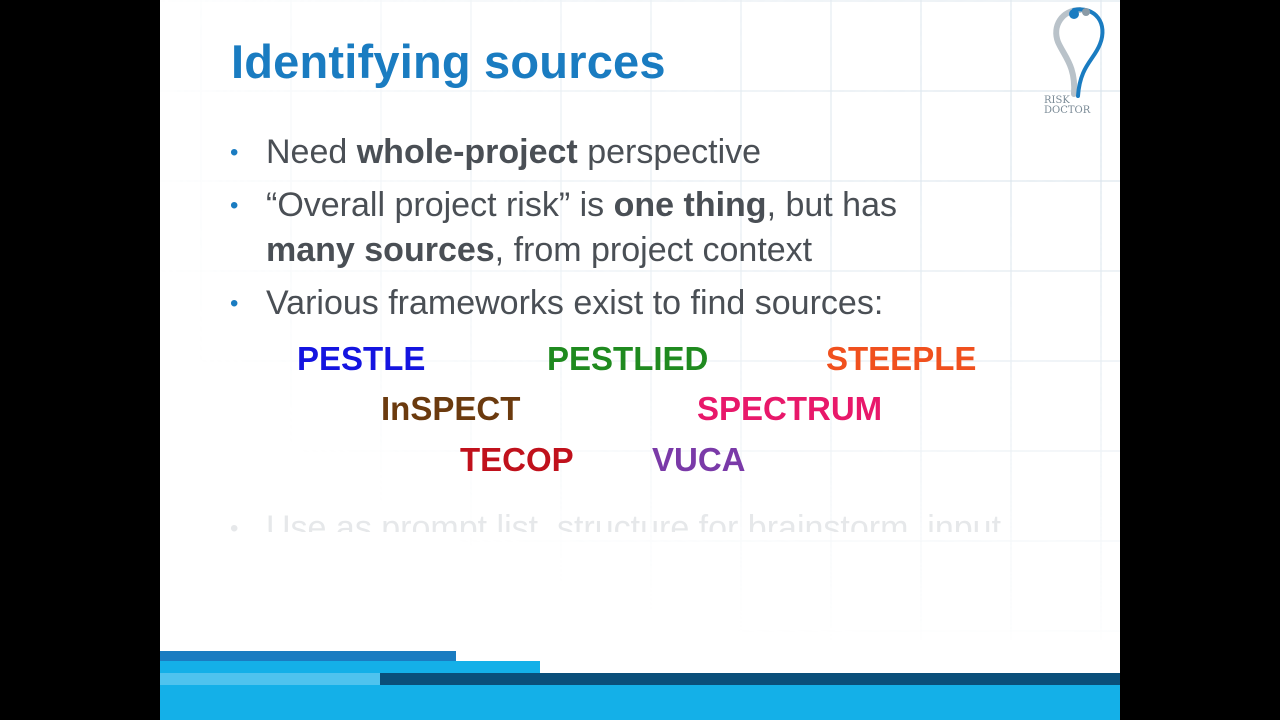 The width and height of the screenshot is (1280, 720). What do you see at coordinates (1057, 100) in the screenshot?
I see `logo-line-risk: RISK` at bounding box center [1057, 100].